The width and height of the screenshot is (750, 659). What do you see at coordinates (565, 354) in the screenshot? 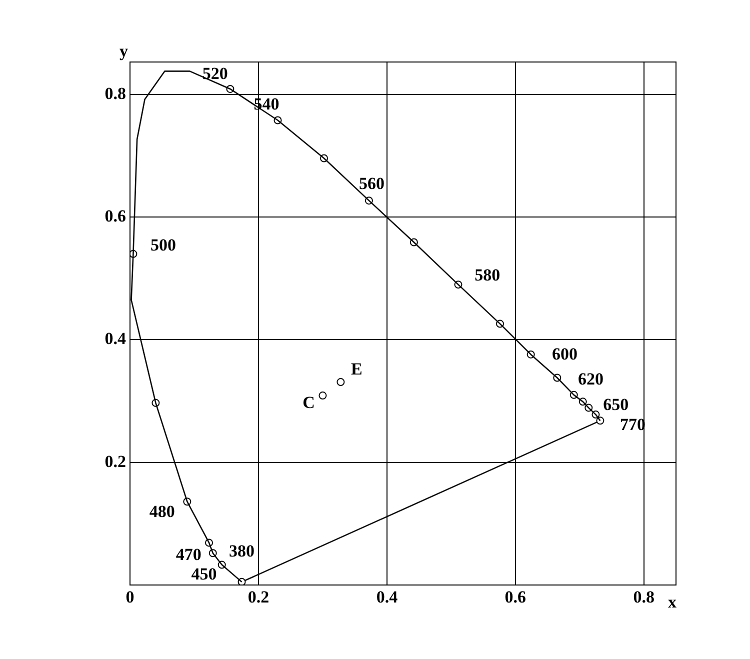
I see `annotation: 600` at bounding box center [565, 354].